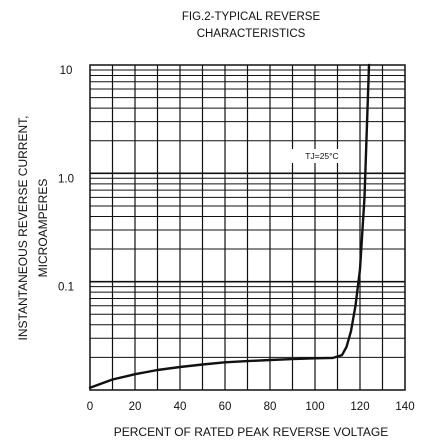 This screenshot has height=445, width=433. I want to click on x-tick-label: 100, so click(314, 407).